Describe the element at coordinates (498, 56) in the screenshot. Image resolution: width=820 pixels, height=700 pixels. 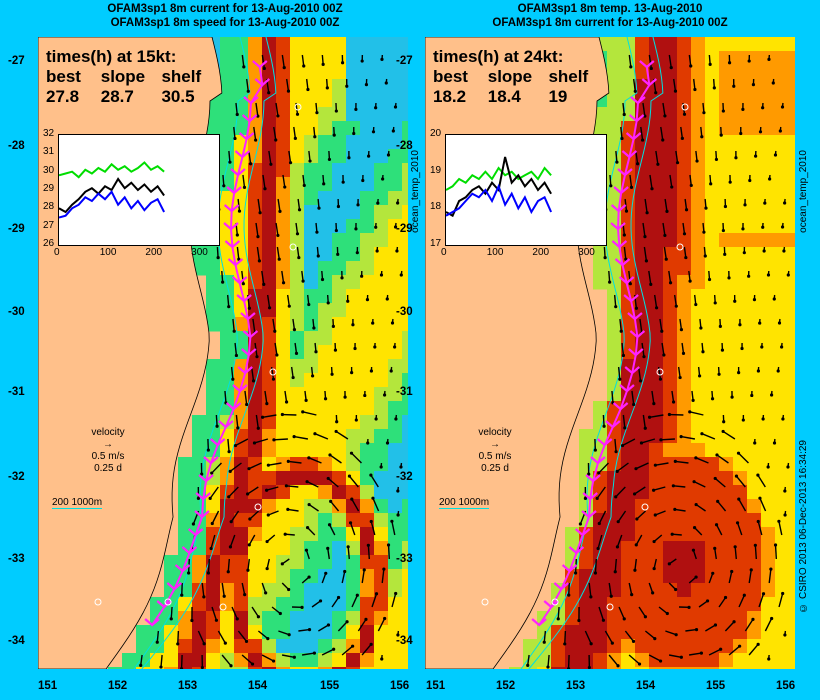
I see `right-times-heading: times(h) at 24kt:` at that location.